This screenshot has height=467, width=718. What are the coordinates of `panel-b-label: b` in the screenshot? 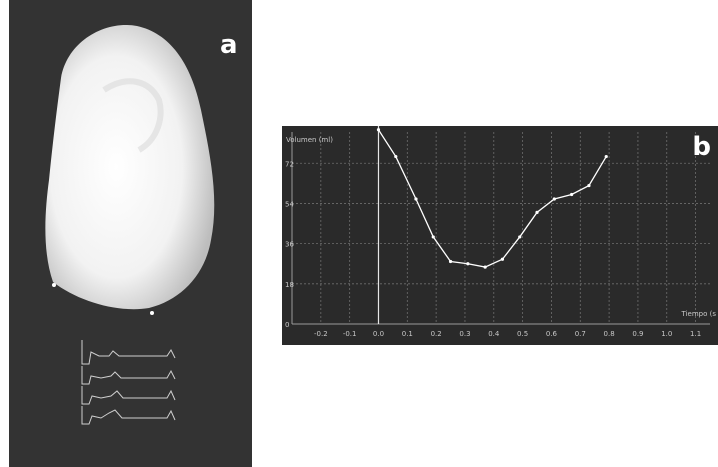 It's located at (701, 147).